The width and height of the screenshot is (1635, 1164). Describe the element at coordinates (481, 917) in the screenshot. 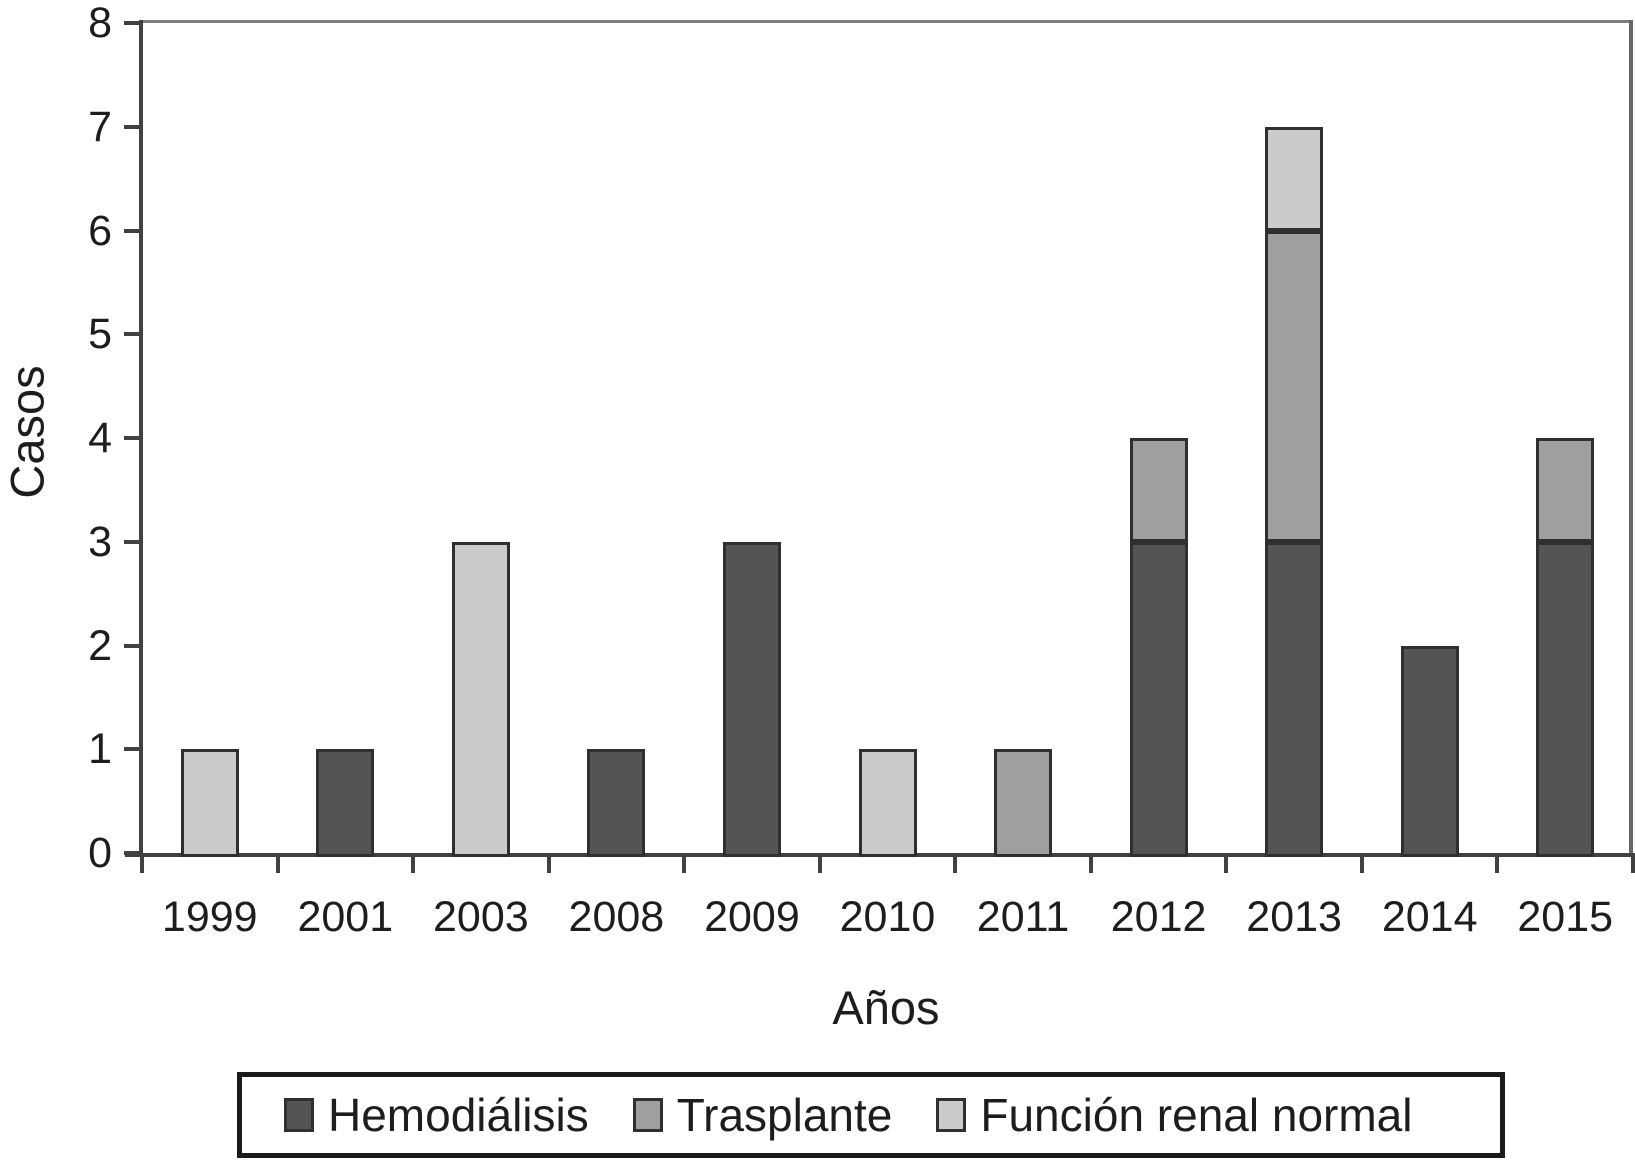

I see `x-axis-tick-label: 2003` at that location.